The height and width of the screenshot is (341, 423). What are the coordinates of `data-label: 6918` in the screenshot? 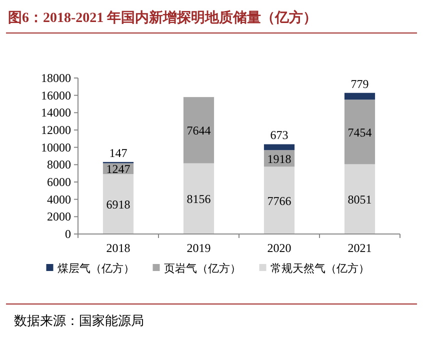 It's located at (118, 205).